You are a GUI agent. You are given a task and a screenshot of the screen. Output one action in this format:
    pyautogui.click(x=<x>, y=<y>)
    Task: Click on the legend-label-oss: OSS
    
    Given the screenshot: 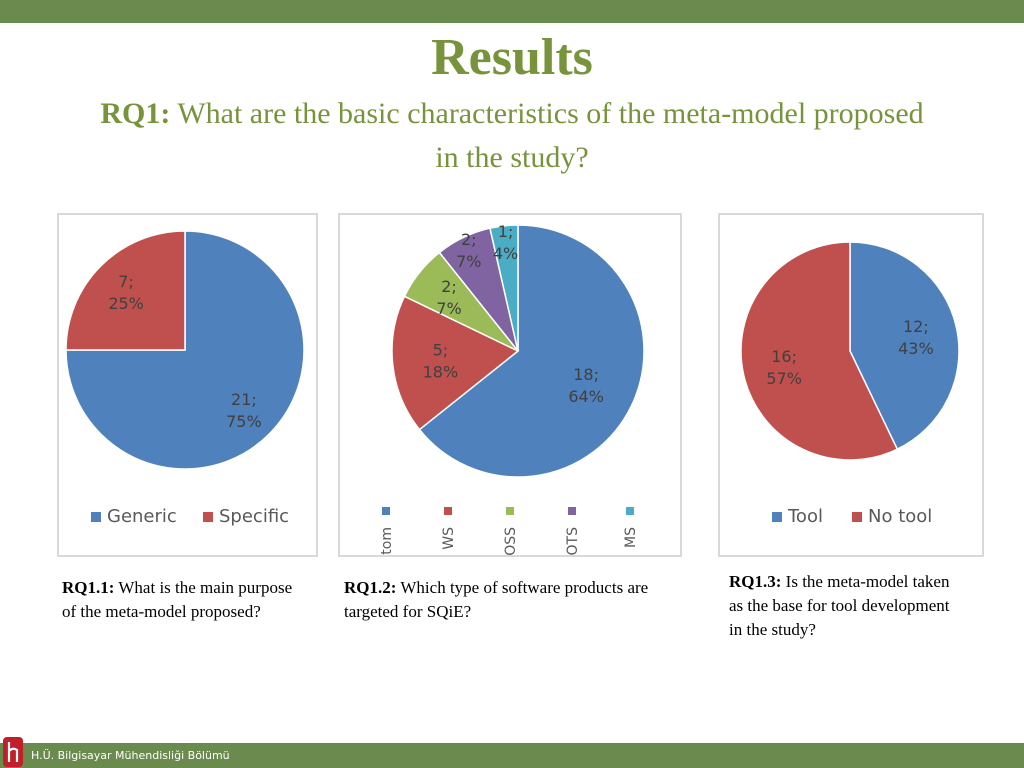 What is the action you would take?
    pyautogui.click(x=511, y=541)
    